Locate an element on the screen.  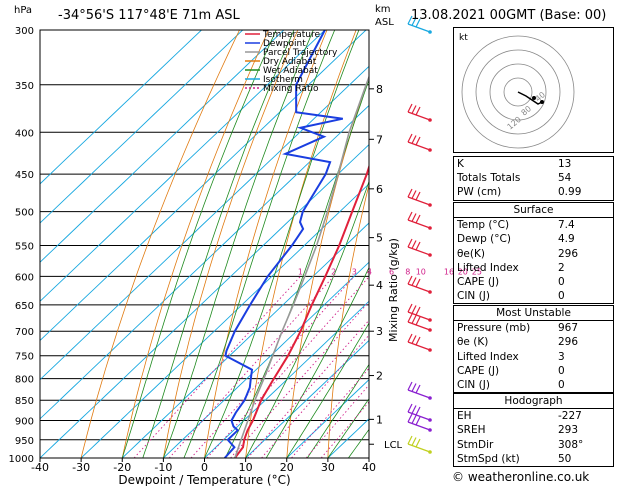
location-label: -34°56'S 117°48'E 71m ASL is located at coordinates (149, 15).